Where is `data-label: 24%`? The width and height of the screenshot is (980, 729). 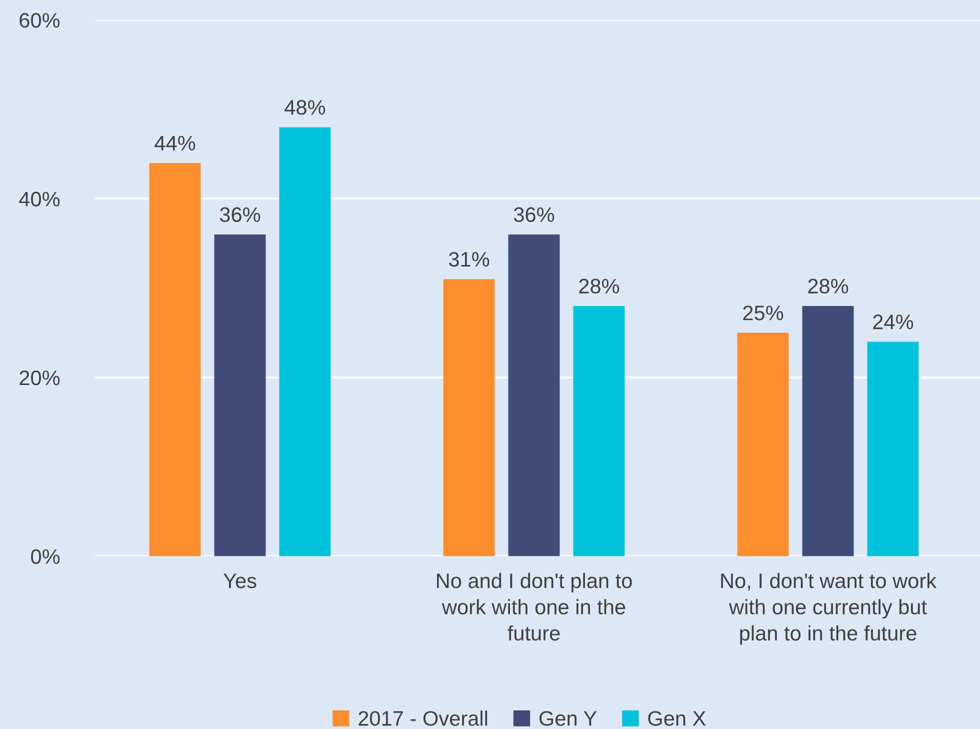
data-label: 24% is located at coordinates (893, 322).